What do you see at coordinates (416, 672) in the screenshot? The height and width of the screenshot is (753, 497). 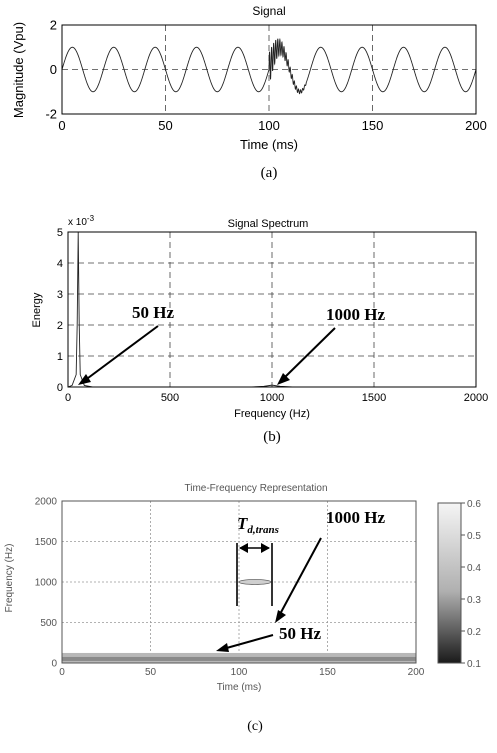 I see `c-xtick-label: 200` at bounding box center [416, 672].